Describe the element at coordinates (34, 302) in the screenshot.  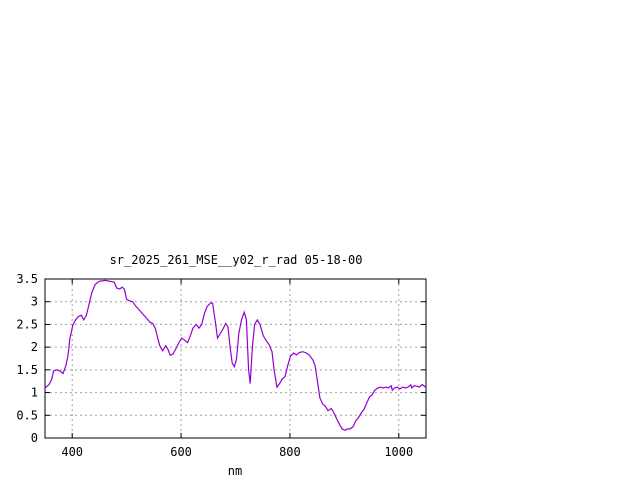
I see `y-tick-label: 3` at that location.